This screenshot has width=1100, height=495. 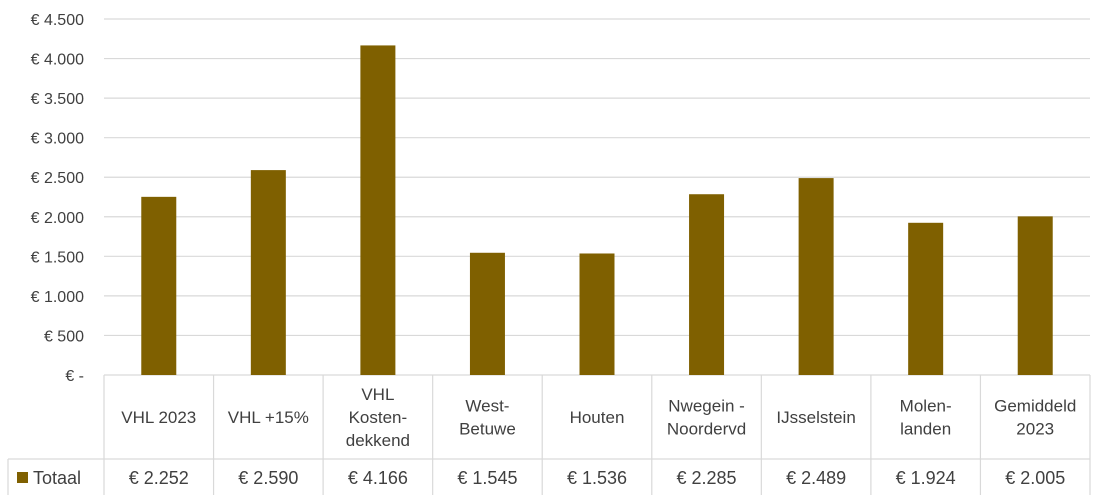 What do you see at coordinates (378, 440) in the screenshot?
I see `category-label: dekkend` at bounding box center [378, 440].